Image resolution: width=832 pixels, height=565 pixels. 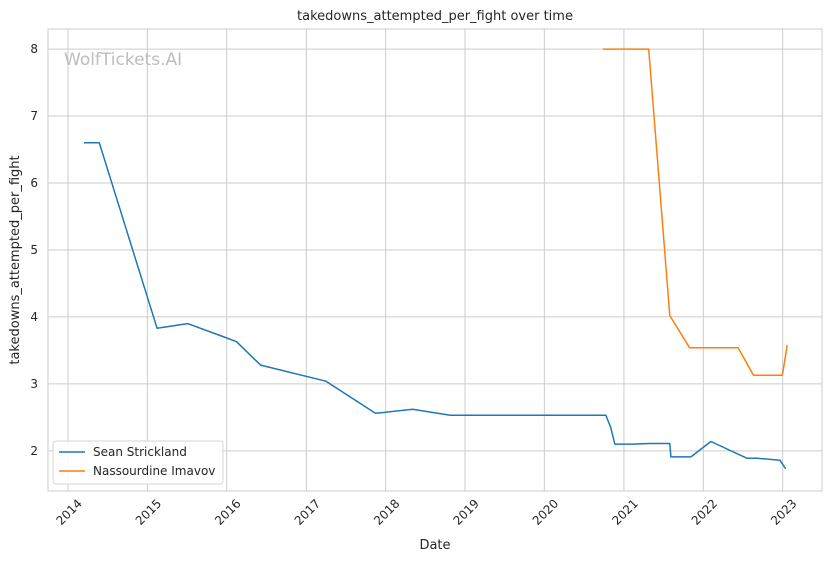 What do you see at coordinates (34, 384) in the screenshot?
I see `y-tick-label: 3` at bounding box center [34, 384].